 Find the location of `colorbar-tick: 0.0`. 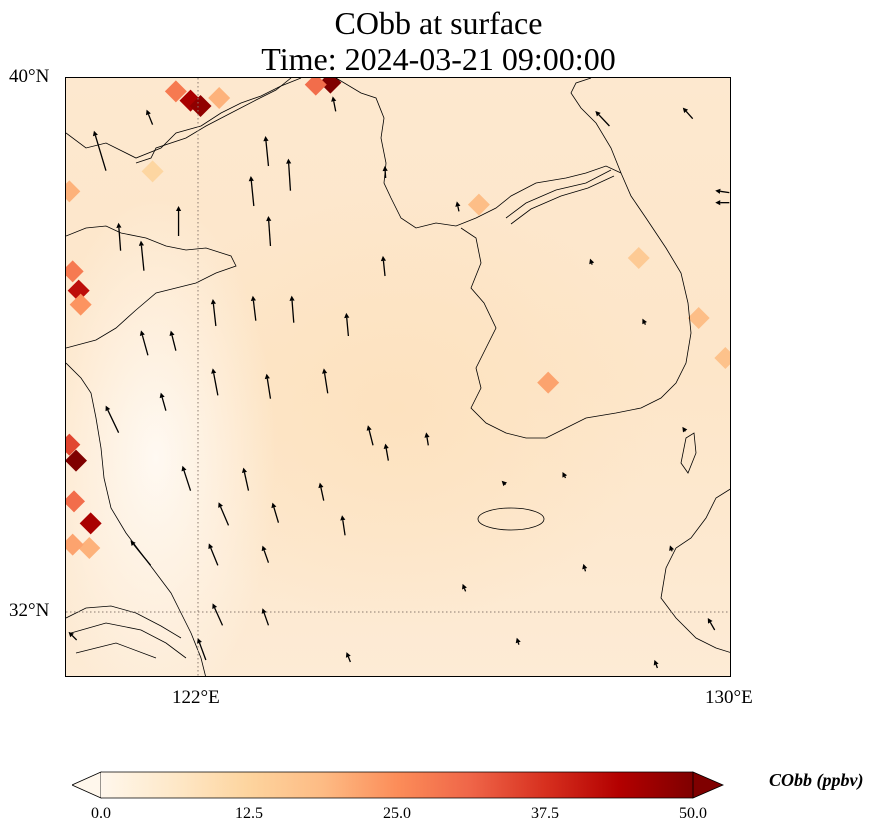

colorbar-tick: 0.0 is located at coordinates (101, 813).